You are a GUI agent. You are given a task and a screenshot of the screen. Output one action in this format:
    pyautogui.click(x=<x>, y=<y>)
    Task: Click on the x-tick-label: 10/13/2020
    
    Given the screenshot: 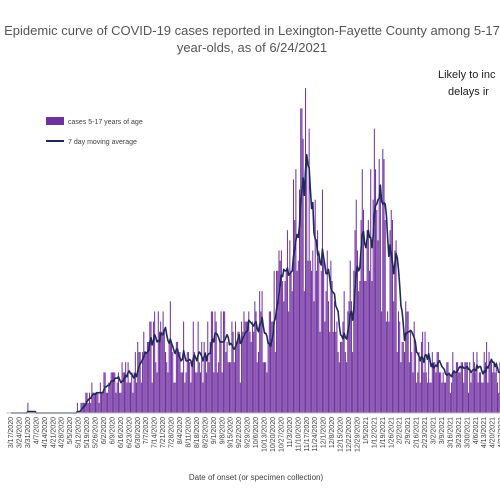 What is the action you would take?
    pyautogui.click(x=265, y=434)
    